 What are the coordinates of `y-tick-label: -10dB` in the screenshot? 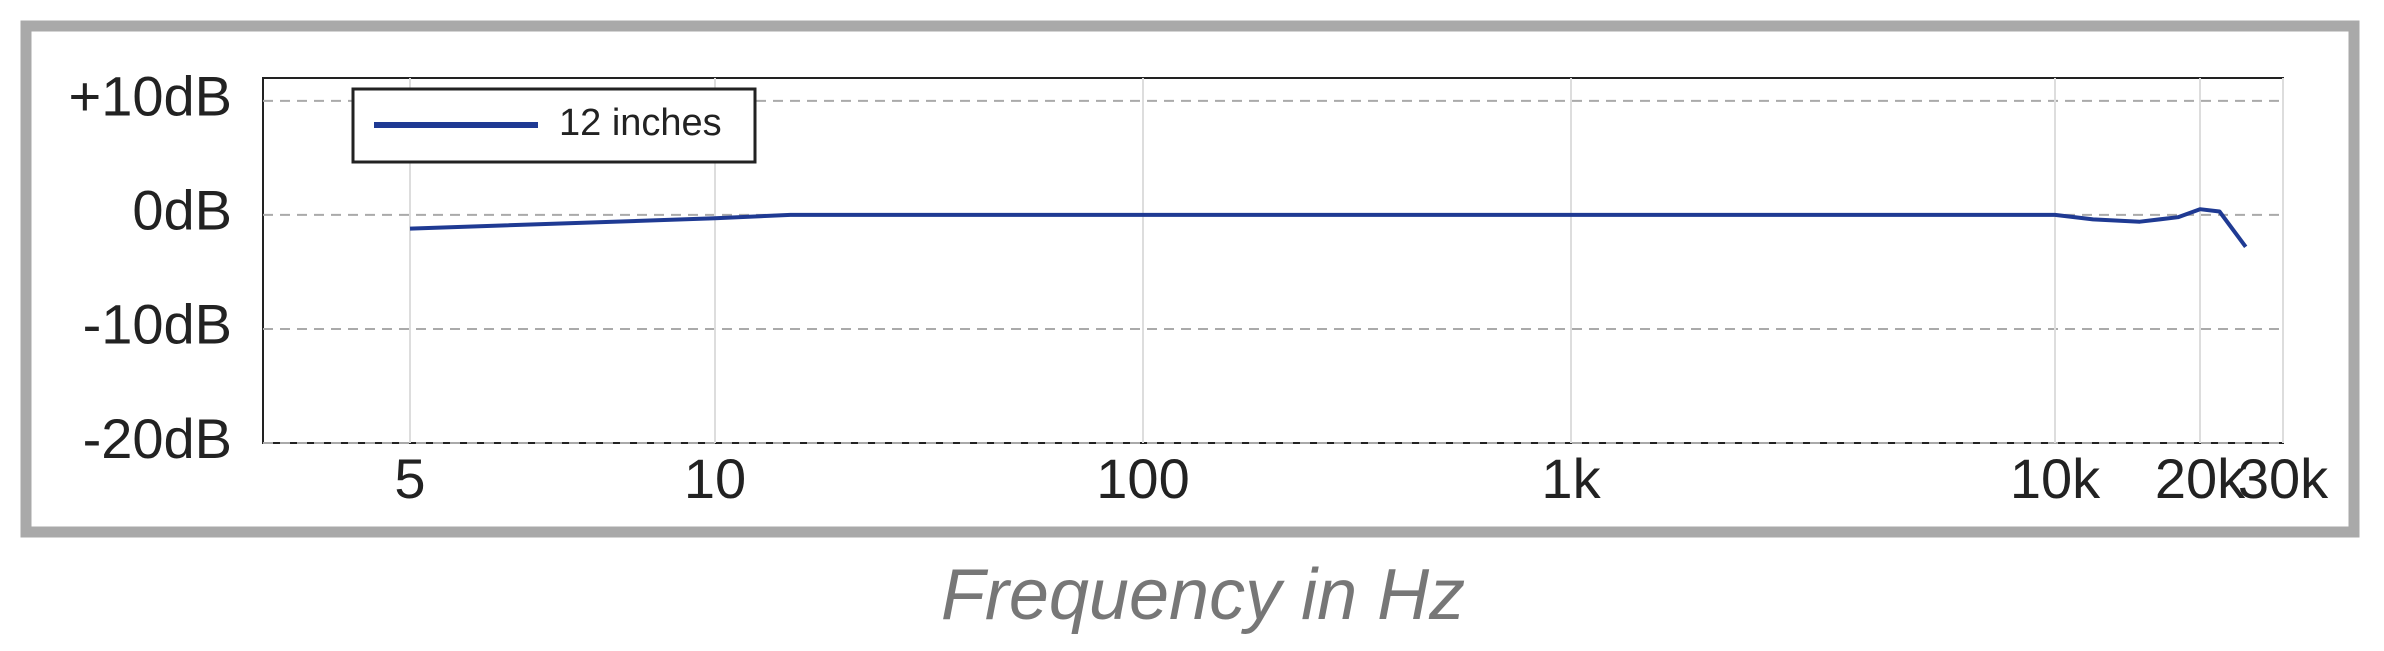 It's located at (157, 324).